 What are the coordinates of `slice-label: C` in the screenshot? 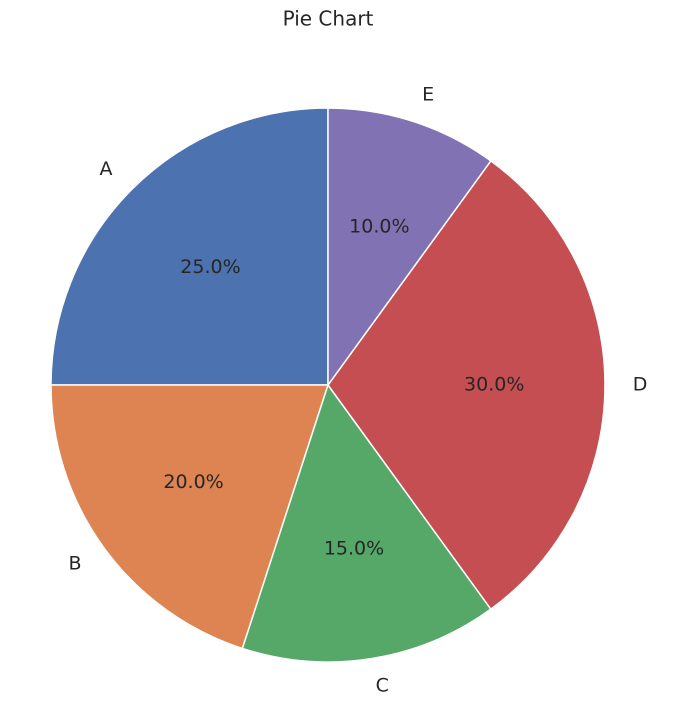 It's located at (382, 685).